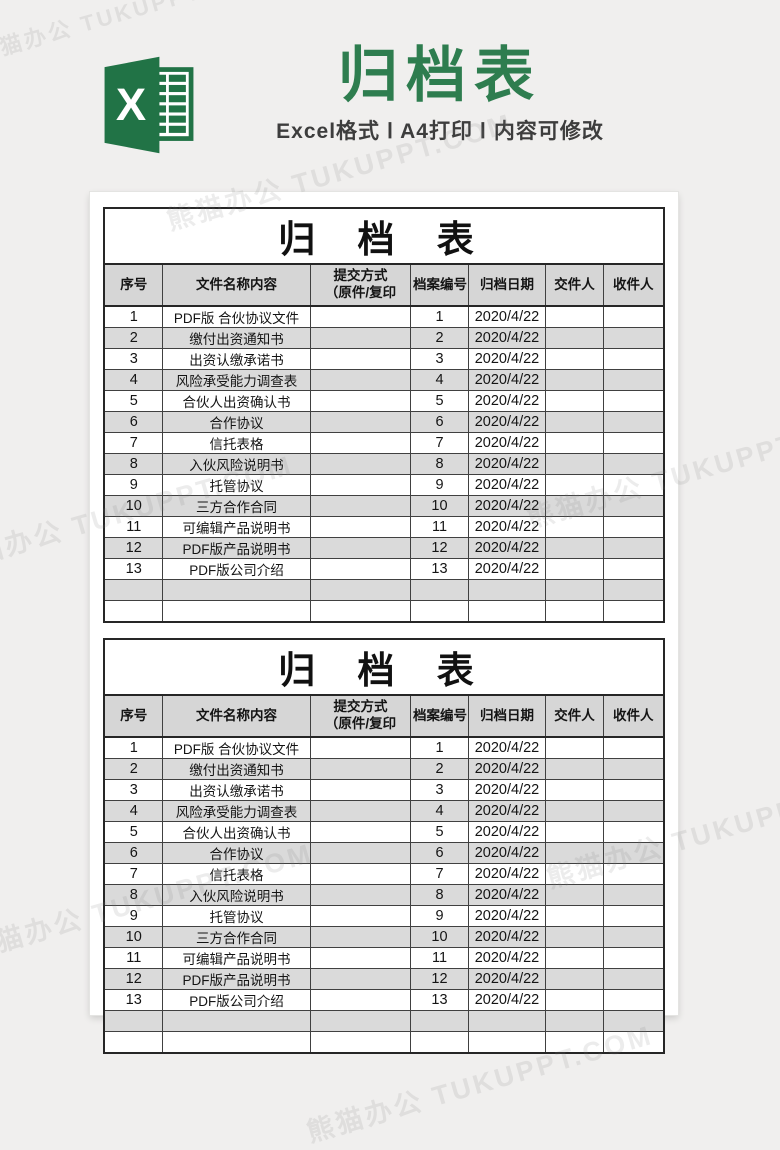  I want to click on cell-no: 1, so click(133, 316).